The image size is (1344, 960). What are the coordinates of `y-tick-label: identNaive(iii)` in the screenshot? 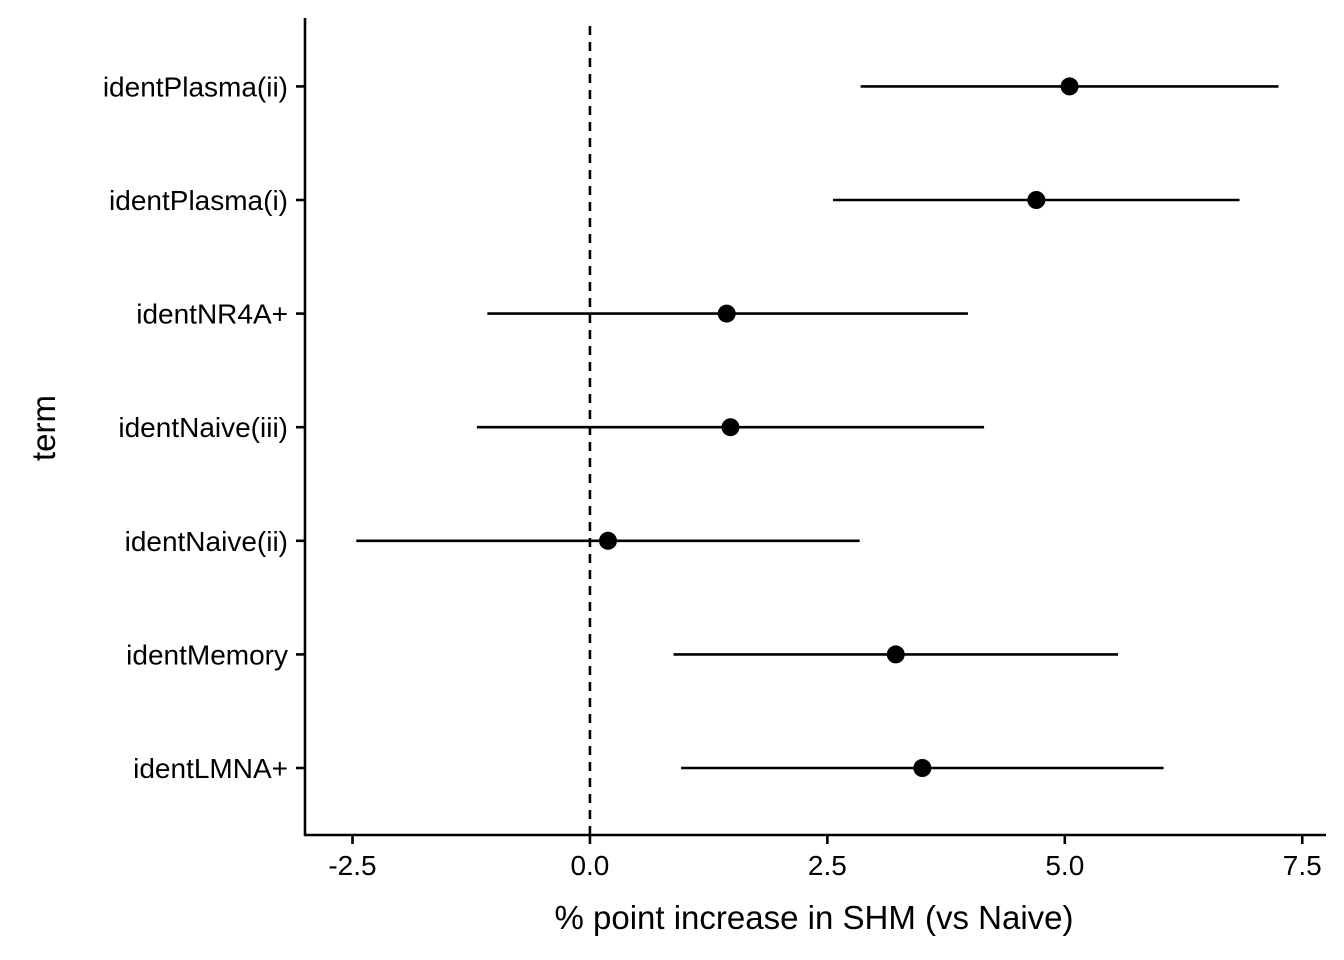 It's located at (203, 427).